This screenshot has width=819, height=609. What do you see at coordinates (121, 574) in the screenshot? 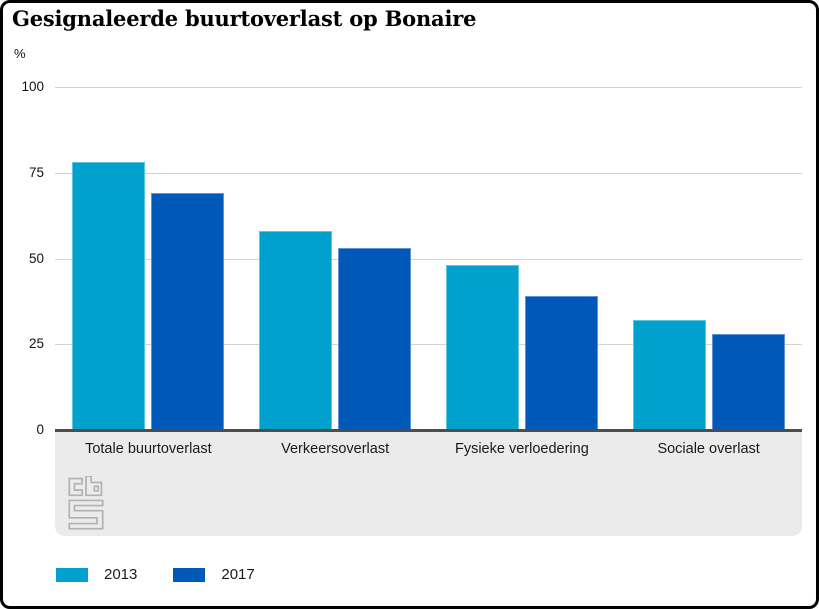
I see `legend-label: 2013` at bounding box center [121, 574].